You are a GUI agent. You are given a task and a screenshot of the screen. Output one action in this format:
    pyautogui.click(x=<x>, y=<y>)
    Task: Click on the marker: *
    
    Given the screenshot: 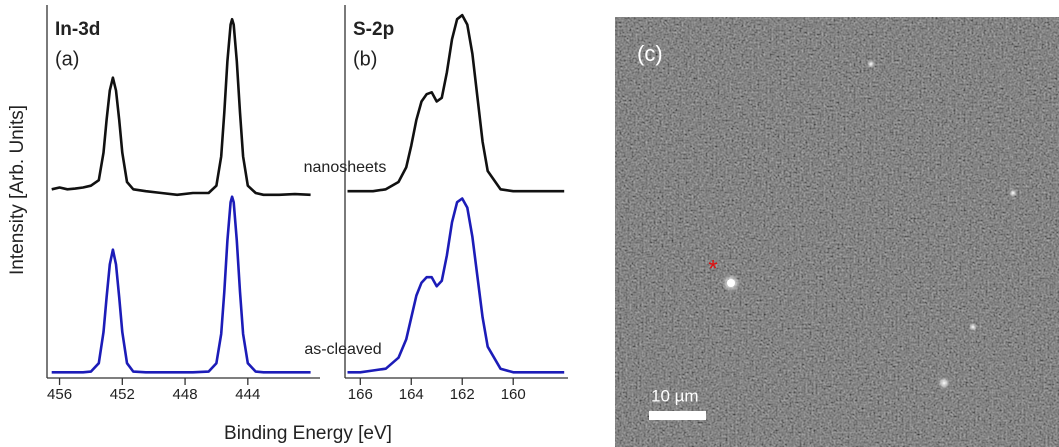 What is the action you would take?
    pyautogui.click(x=712, y=268)
    